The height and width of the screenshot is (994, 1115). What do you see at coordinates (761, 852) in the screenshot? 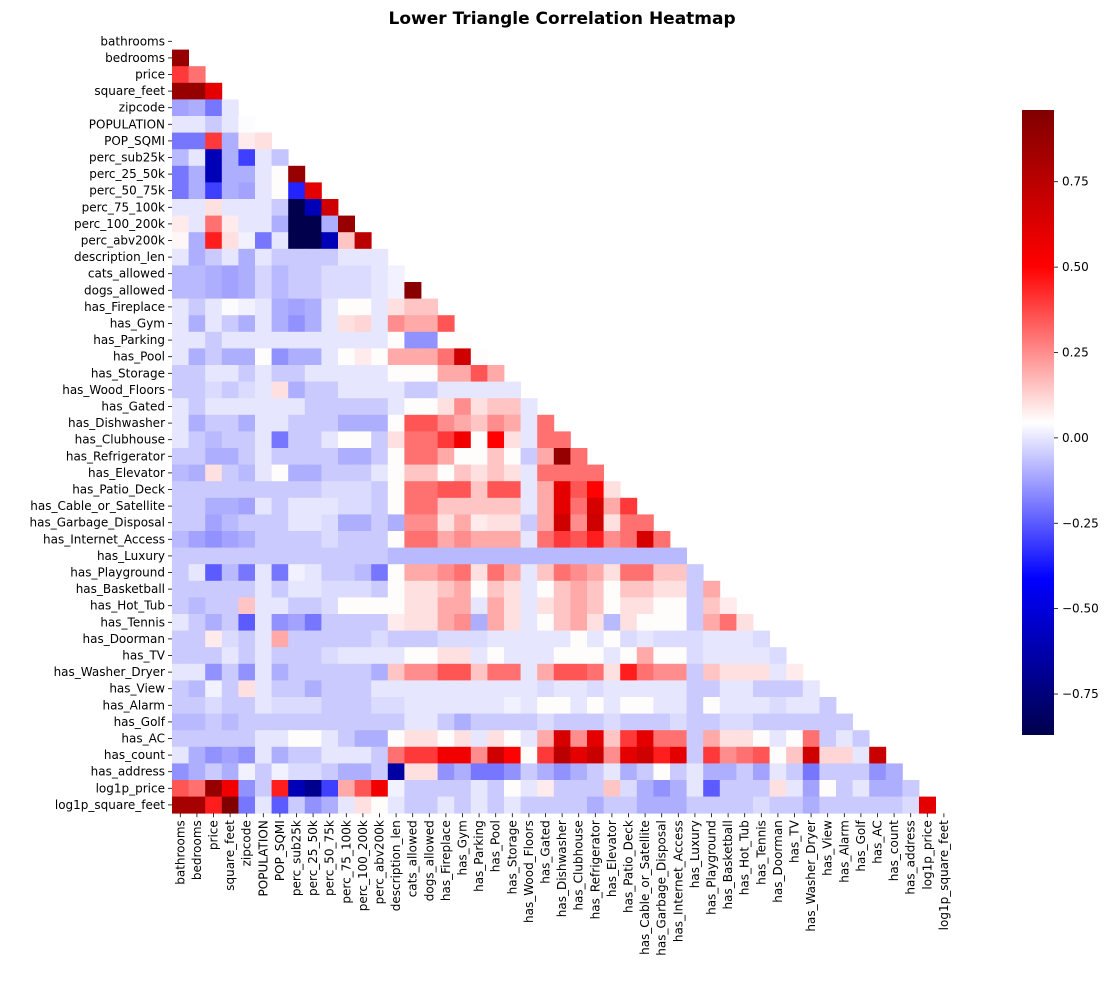
I see `x-tick-label: has_Tennis` at bounding box center [761, 852].